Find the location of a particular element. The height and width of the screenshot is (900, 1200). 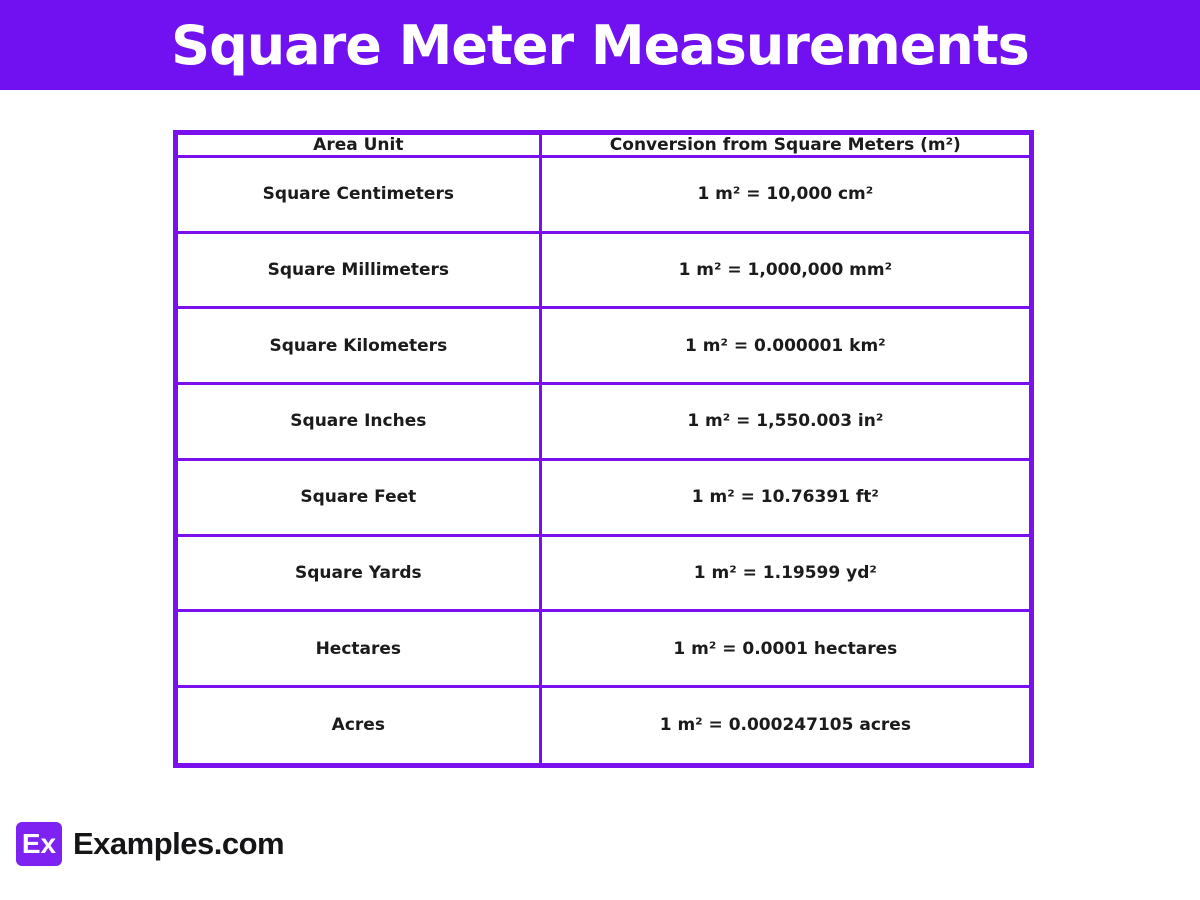

title-banner: Square Meter Measurements is located at coordinates (600, 45).